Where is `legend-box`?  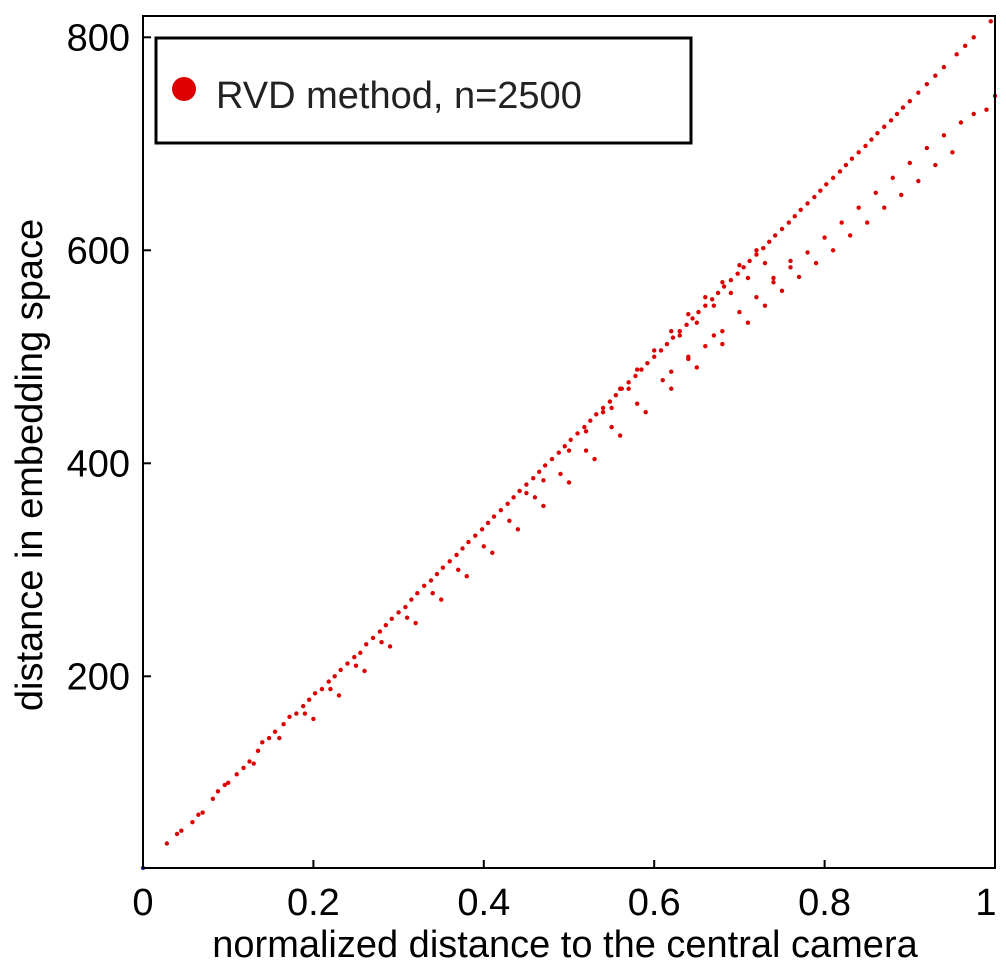
legend-box is located at coordinates (423, 90).